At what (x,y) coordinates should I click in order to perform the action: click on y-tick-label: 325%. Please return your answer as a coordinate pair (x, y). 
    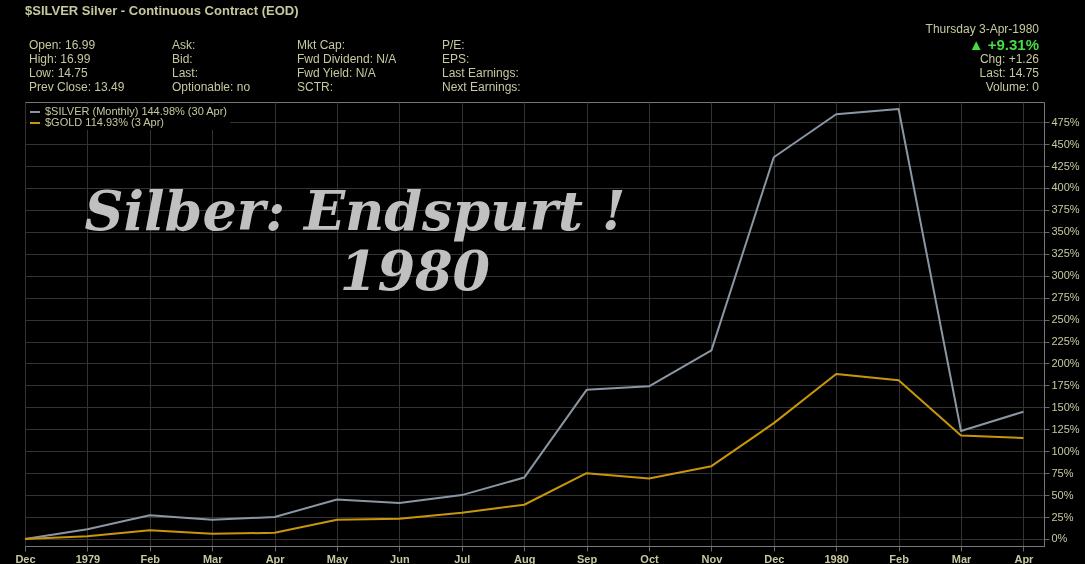
    Looking at the image, I should click on (1065, 253).